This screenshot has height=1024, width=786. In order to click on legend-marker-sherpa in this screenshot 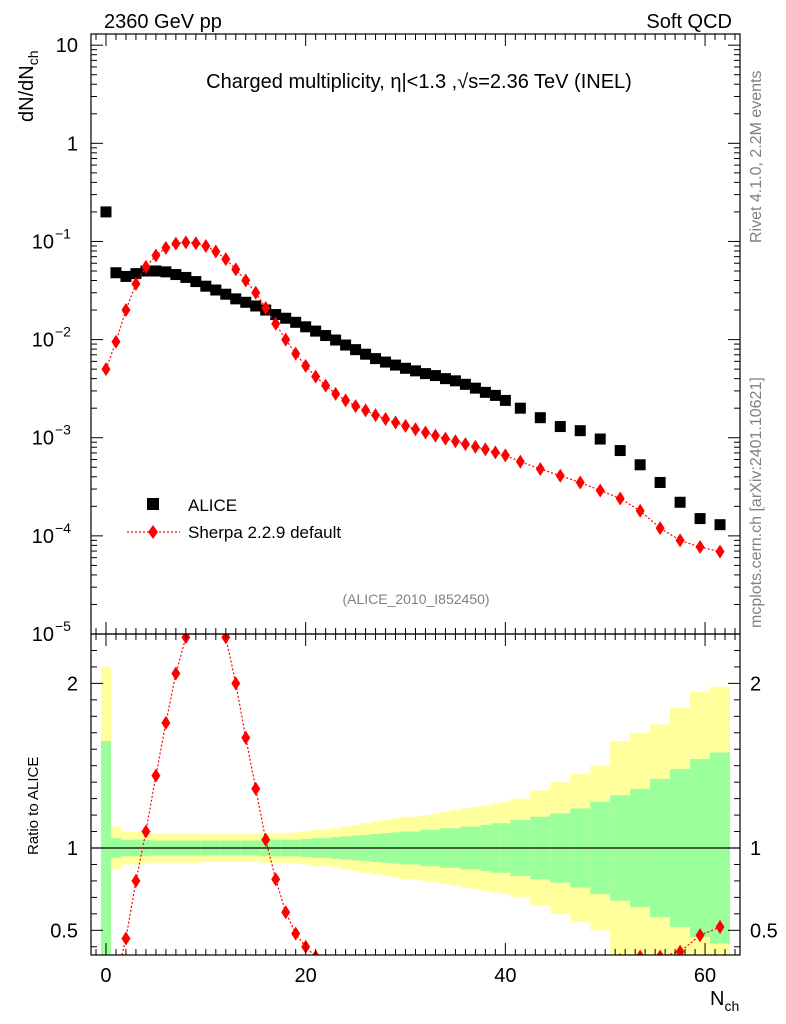, I will do `click(153, 532)`.